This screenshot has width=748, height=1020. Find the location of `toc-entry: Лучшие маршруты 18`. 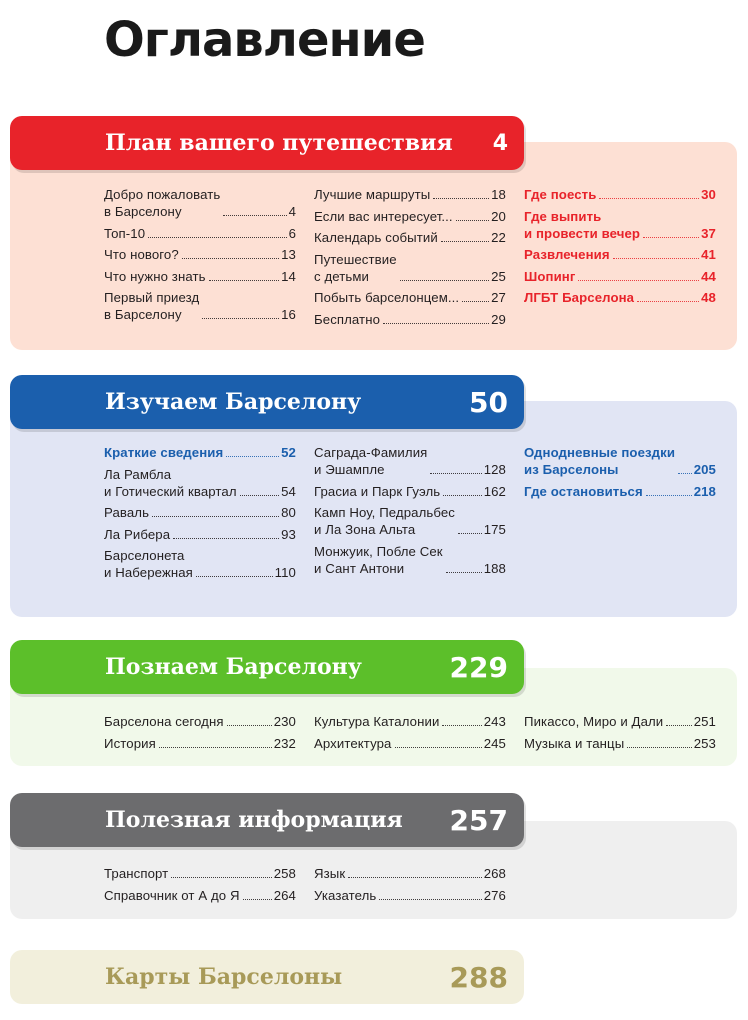

toc-entry: Лучшие маршруты 18 is located at coordinates (410, 194).